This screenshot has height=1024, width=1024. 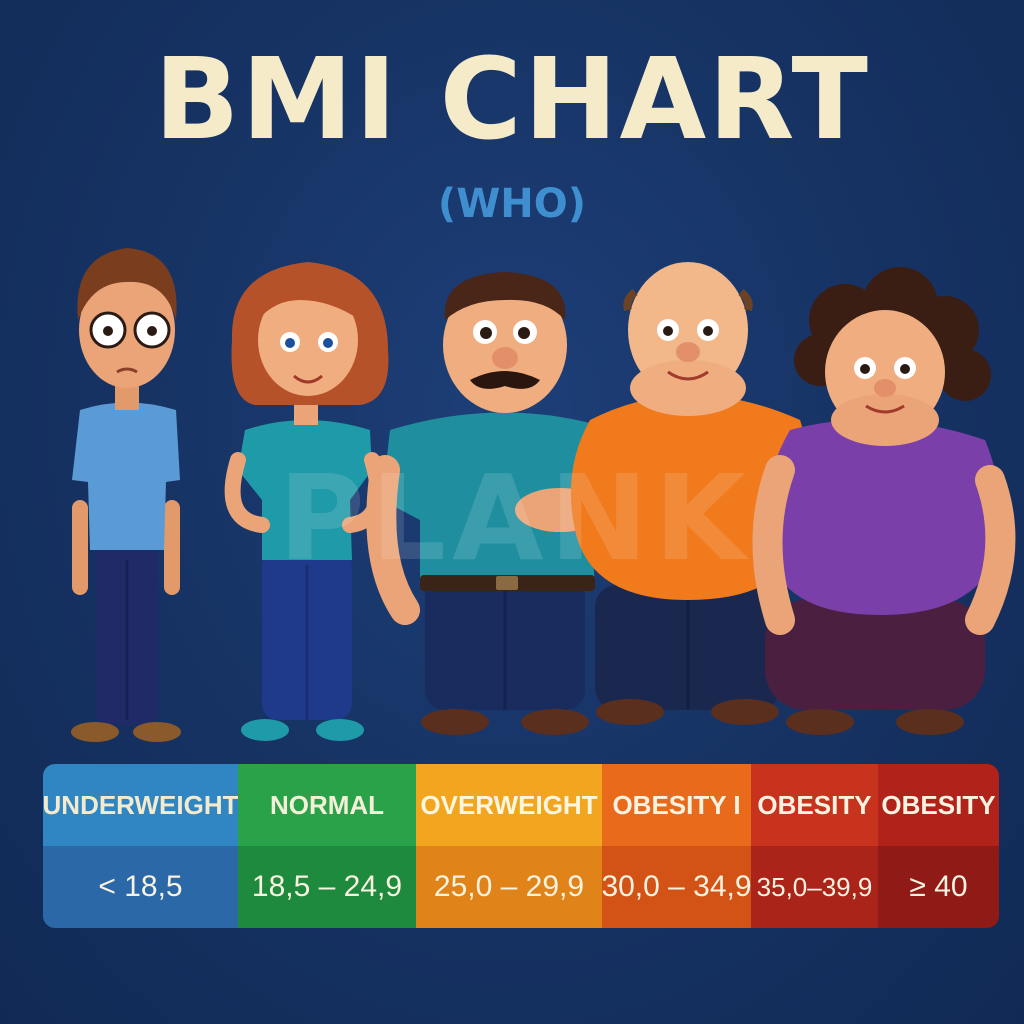 I want to click on figure-woman-normal, so click(x=306, y=501).